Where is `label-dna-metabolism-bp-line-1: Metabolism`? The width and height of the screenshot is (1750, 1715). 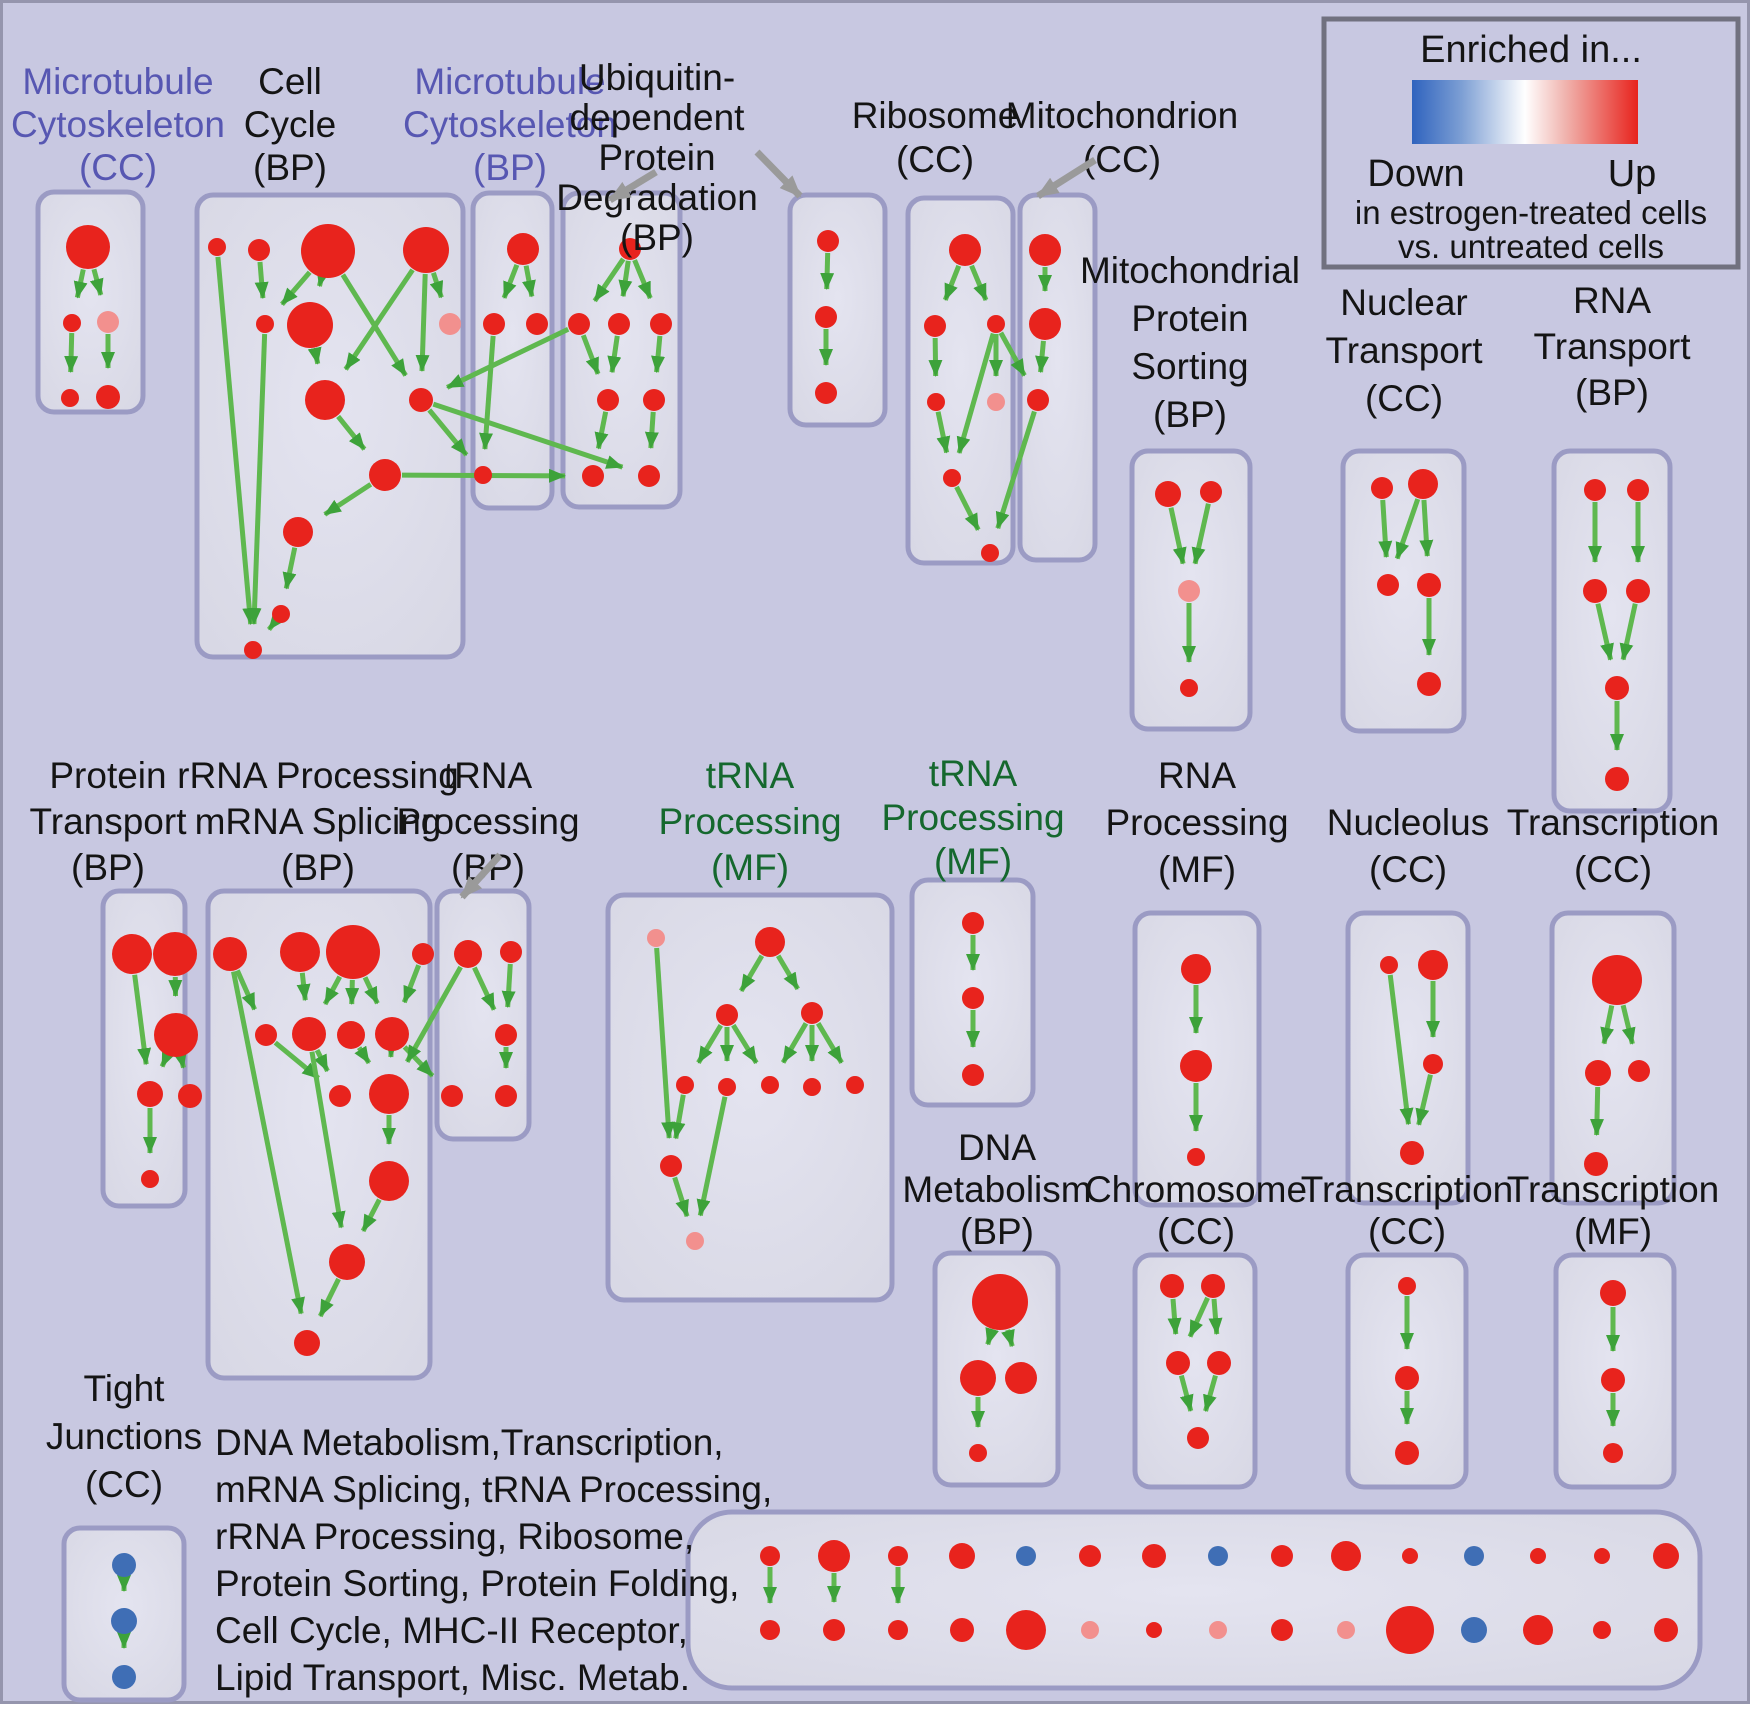
label-dna-metabolism-bp-line-1: Metabolism is located at coordinates (996, 1189).